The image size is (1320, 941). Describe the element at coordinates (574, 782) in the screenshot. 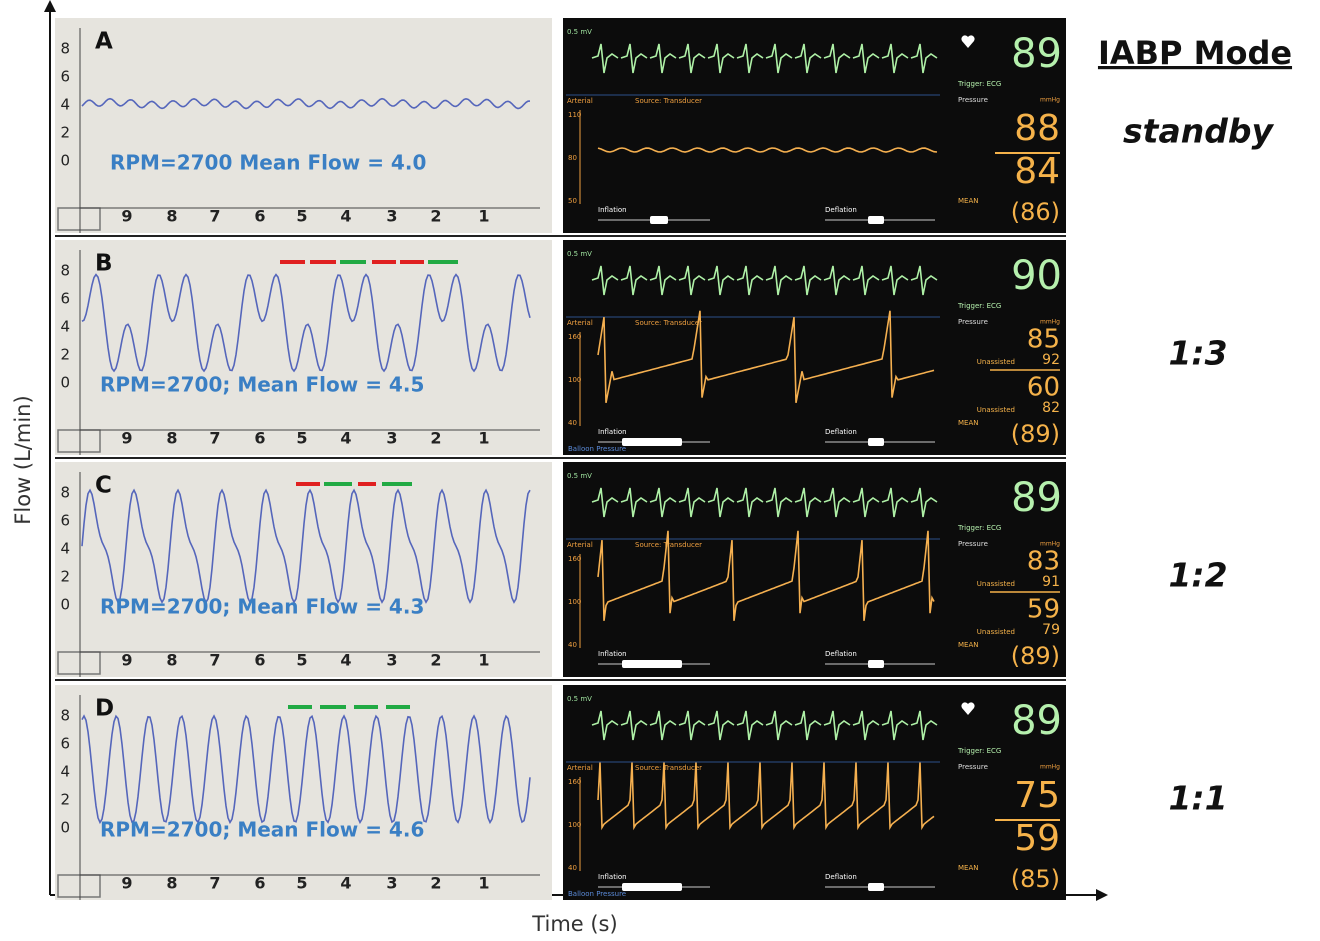

I see `art-scale: 160` at that location.